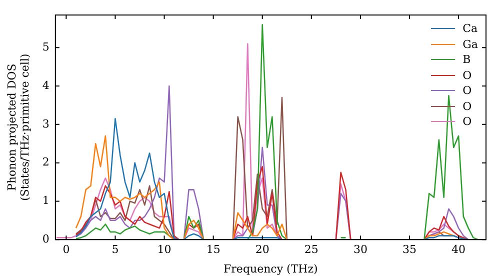 This screenshot has height=280, width=500. What do you see at coordinates (409, 249) in the screenshot?
I see `x-tick-label: 35` at bounding box center [409, 249].